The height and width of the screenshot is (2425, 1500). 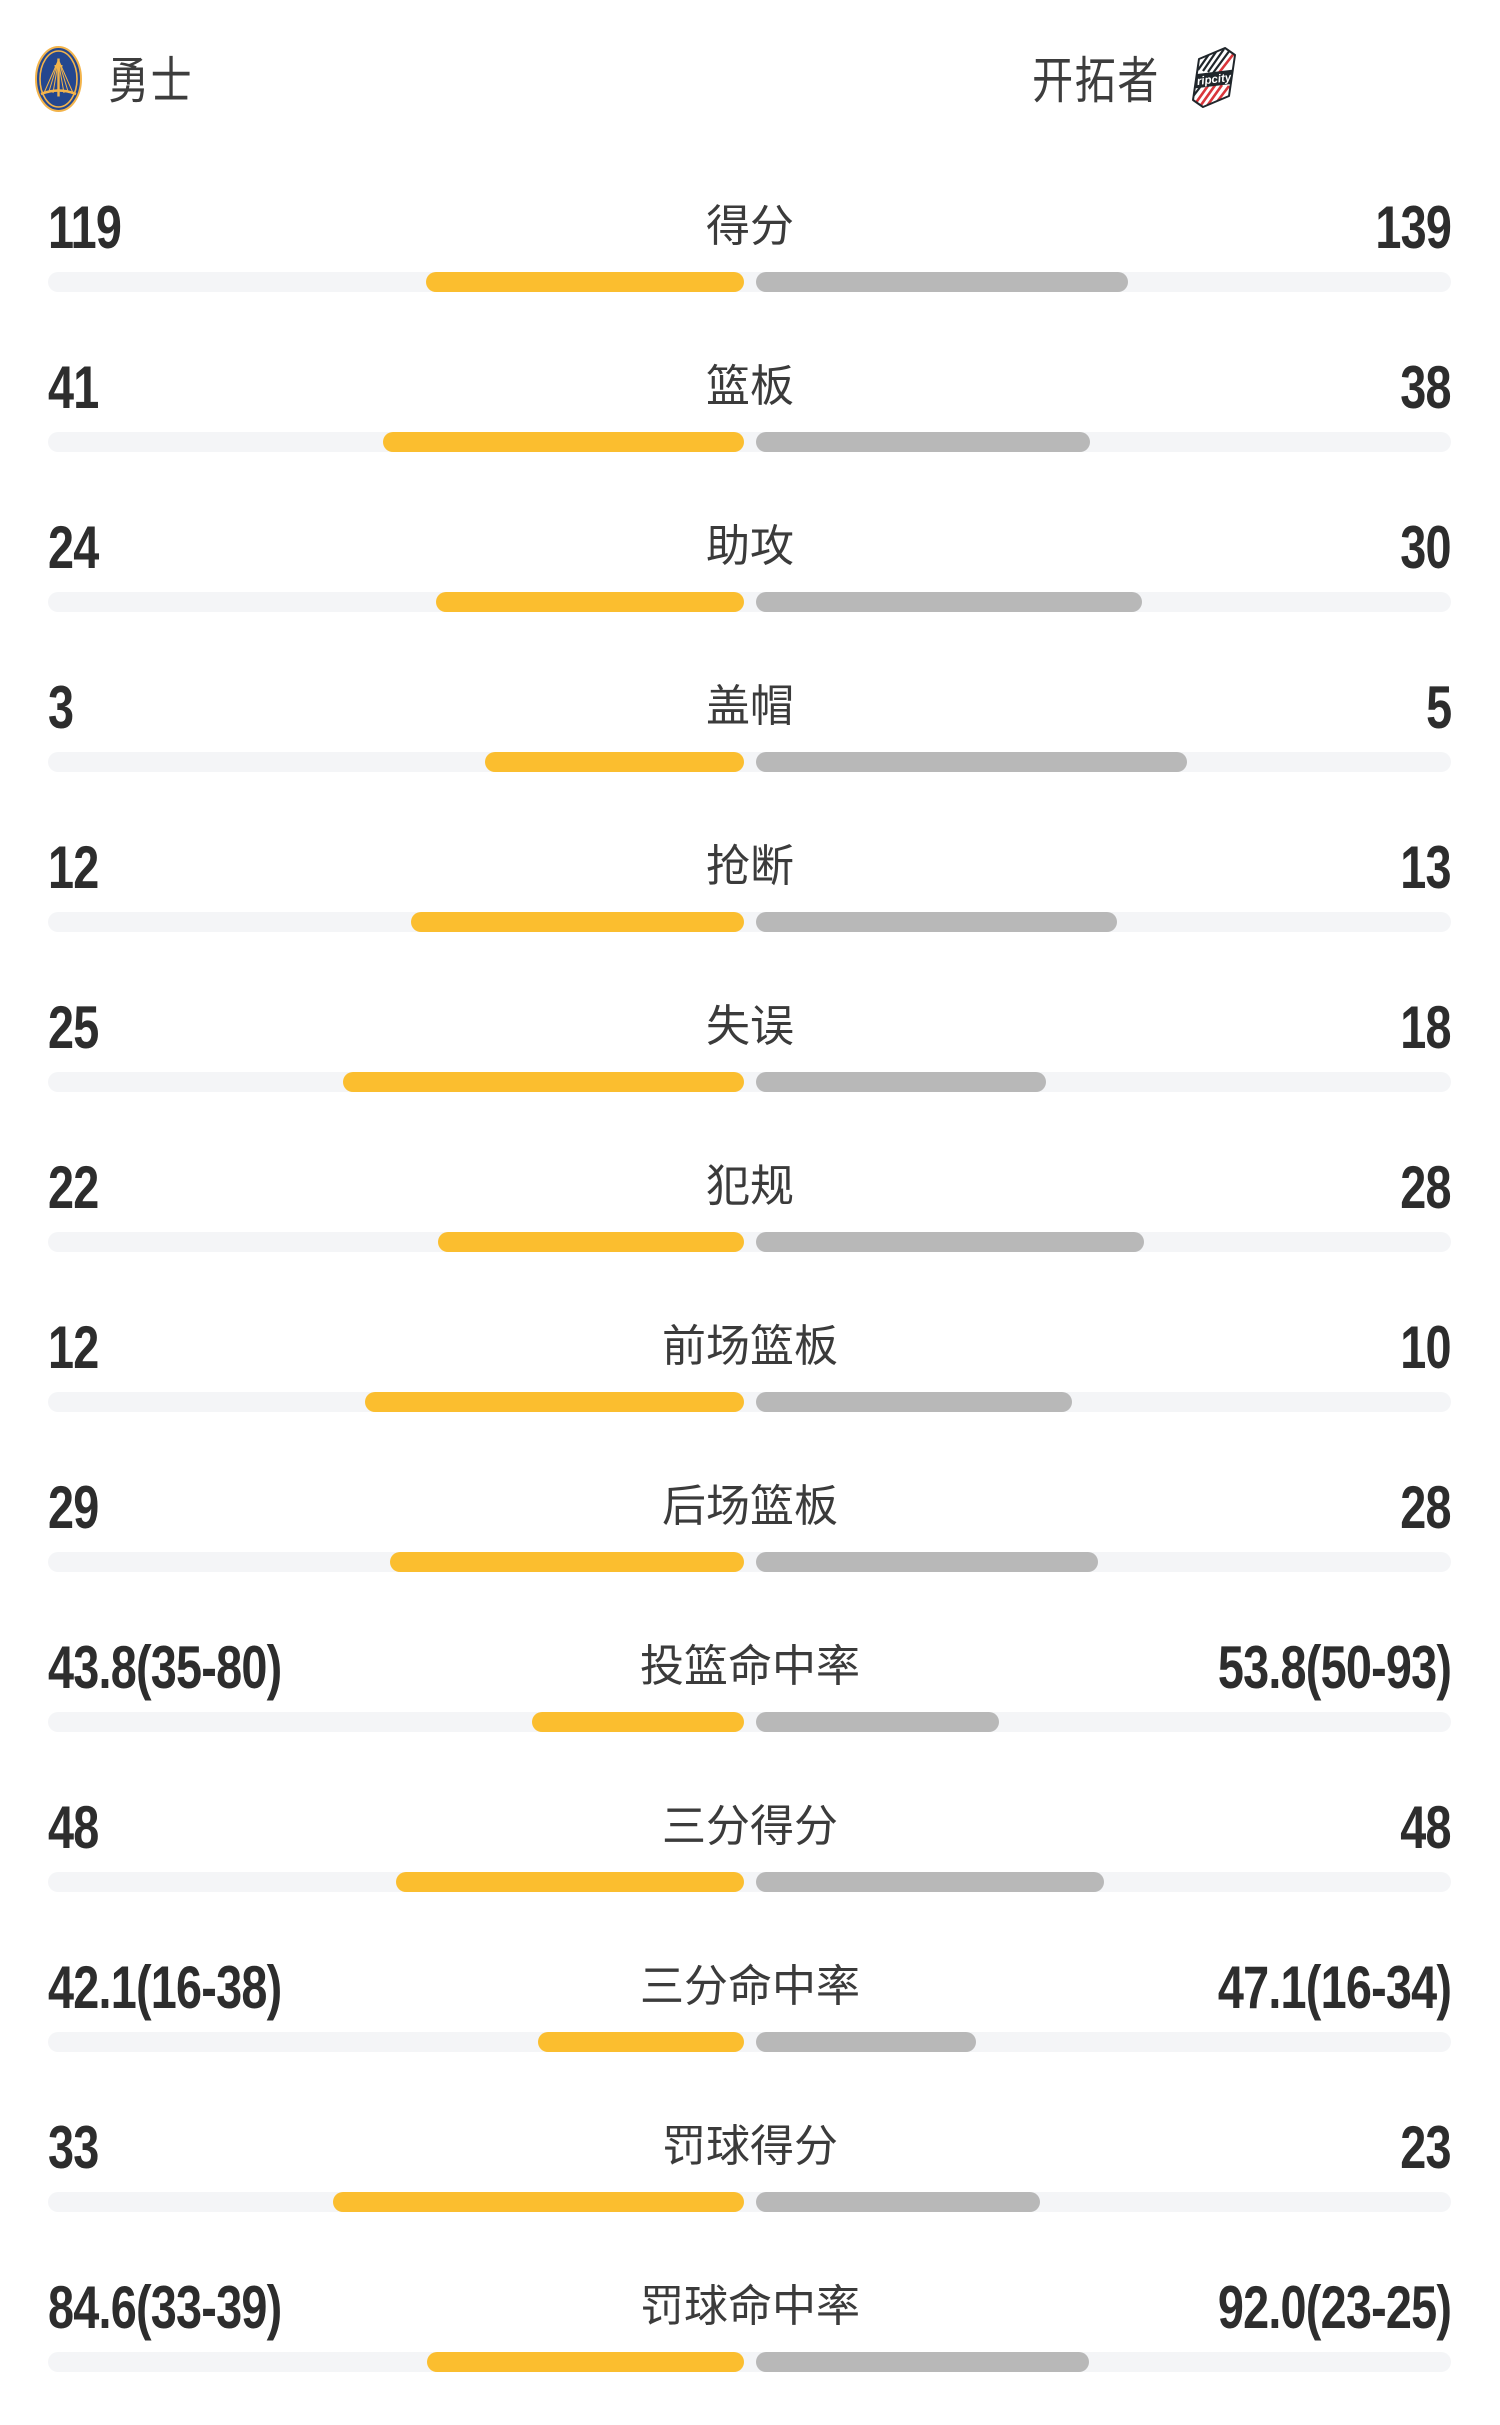 What do you see at coordinates (750, 905) in the screenshot?
I see `stat-row: 12 抢断 13` at bounding box center [750, 905].